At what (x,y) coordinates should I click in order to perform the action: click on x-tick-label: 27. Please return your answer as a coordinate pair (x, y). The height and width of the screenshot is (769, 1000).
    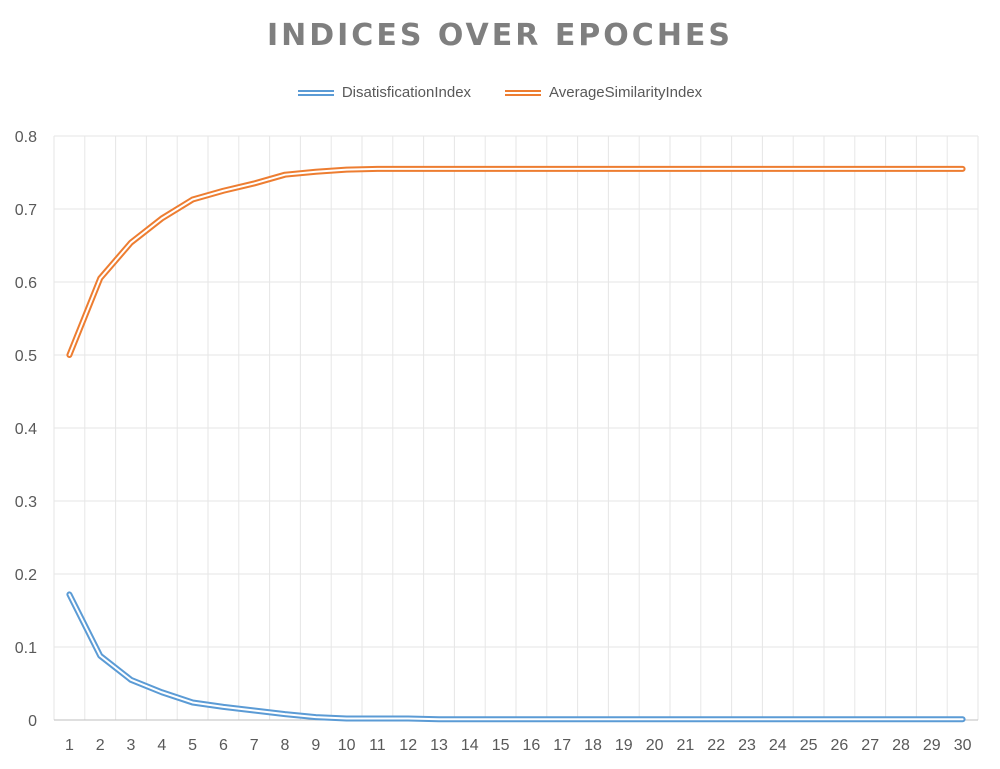
    Looking at the image, I should click on (870, 745).